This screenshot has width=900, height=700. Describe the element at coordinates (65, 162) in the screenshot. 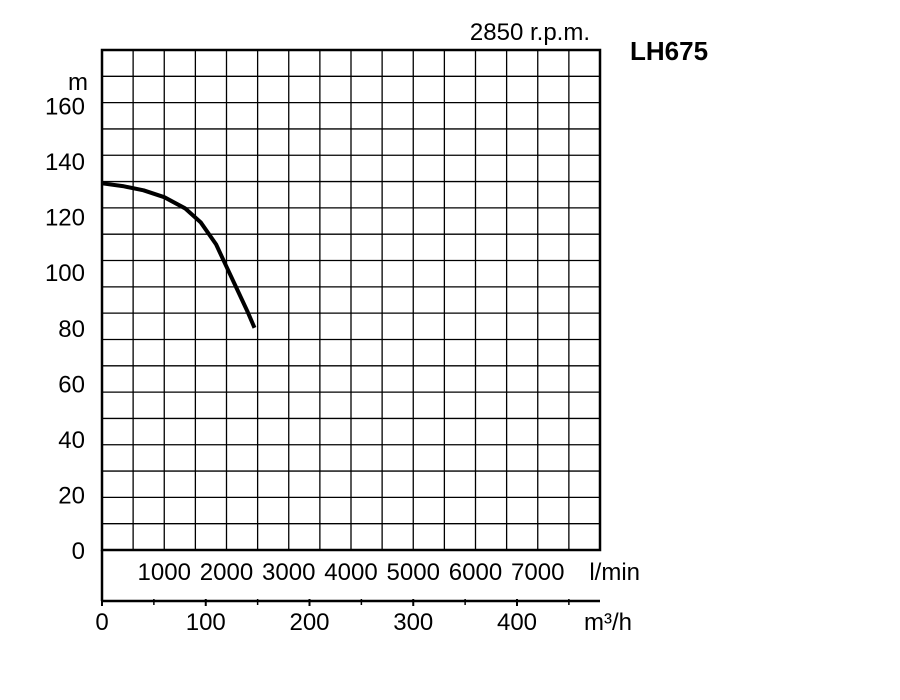

I see `y-tick-label: 140` at that location.